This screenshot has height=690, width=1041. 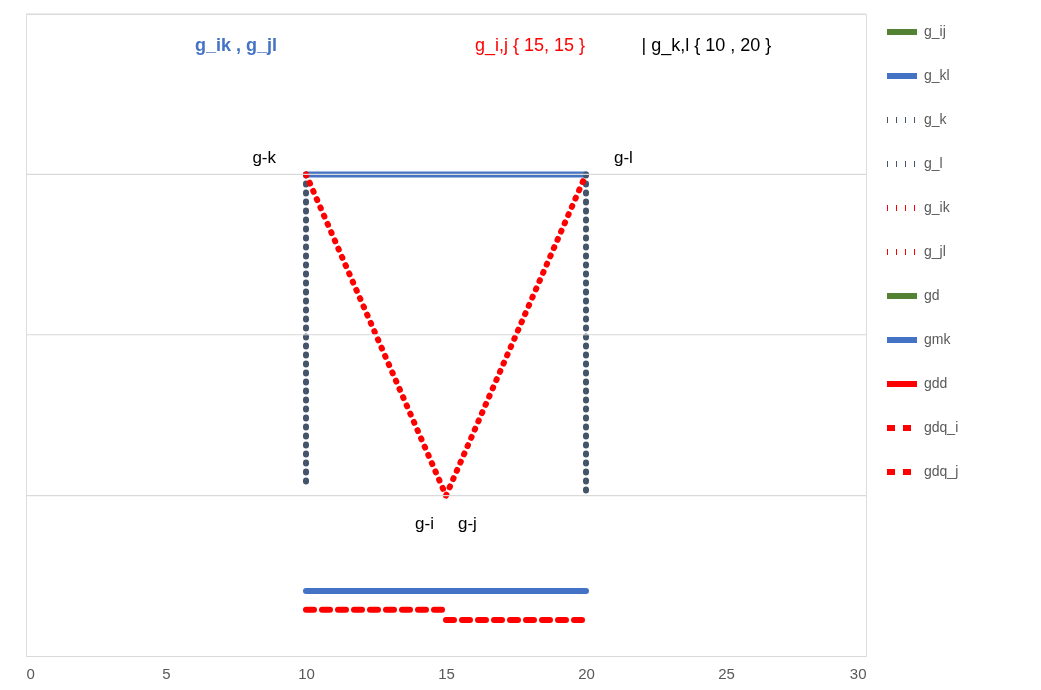 What do you see at coordinates (726, 673) in the screenshot?
I see `x-tick-label: 25` at bounding box center [726, 673].